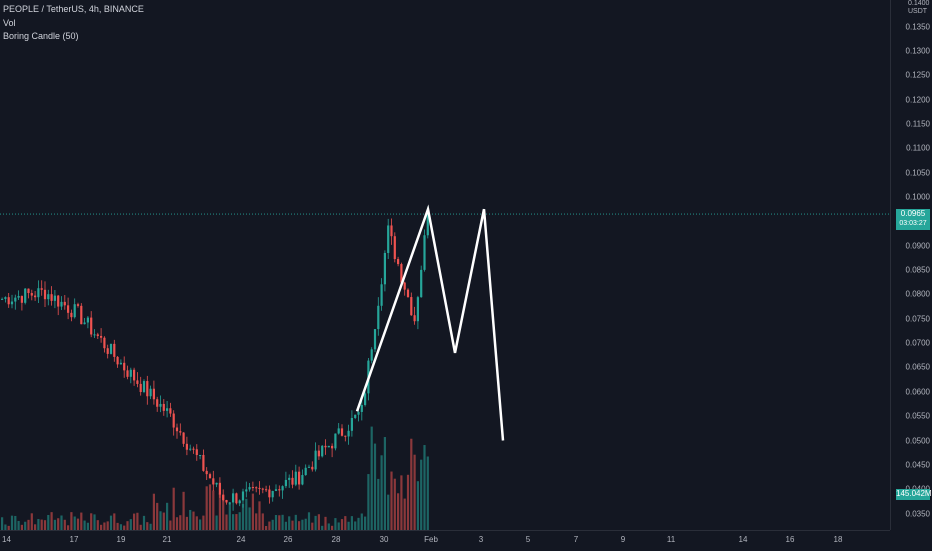 The width and height of the screenshot is (932, 551). I want to click on price-tick-label: 0.0350, so click(917, 514).